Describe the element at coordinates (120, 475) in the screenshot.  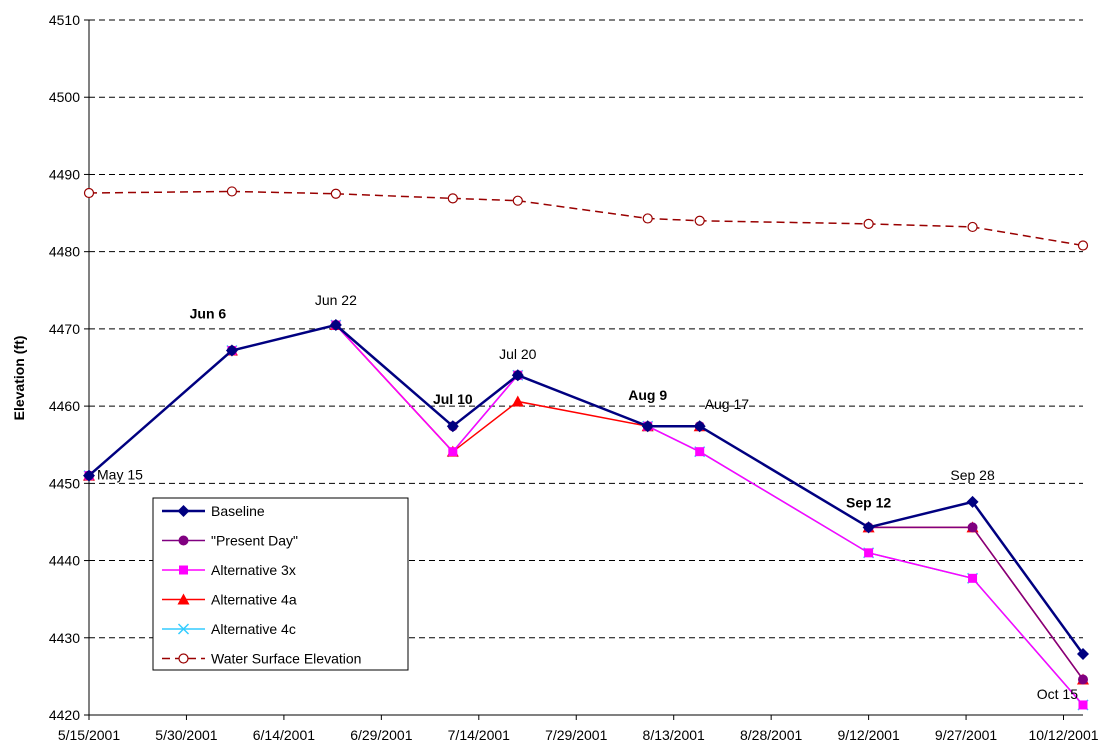
I see `annotation-label: May 15` at that location.